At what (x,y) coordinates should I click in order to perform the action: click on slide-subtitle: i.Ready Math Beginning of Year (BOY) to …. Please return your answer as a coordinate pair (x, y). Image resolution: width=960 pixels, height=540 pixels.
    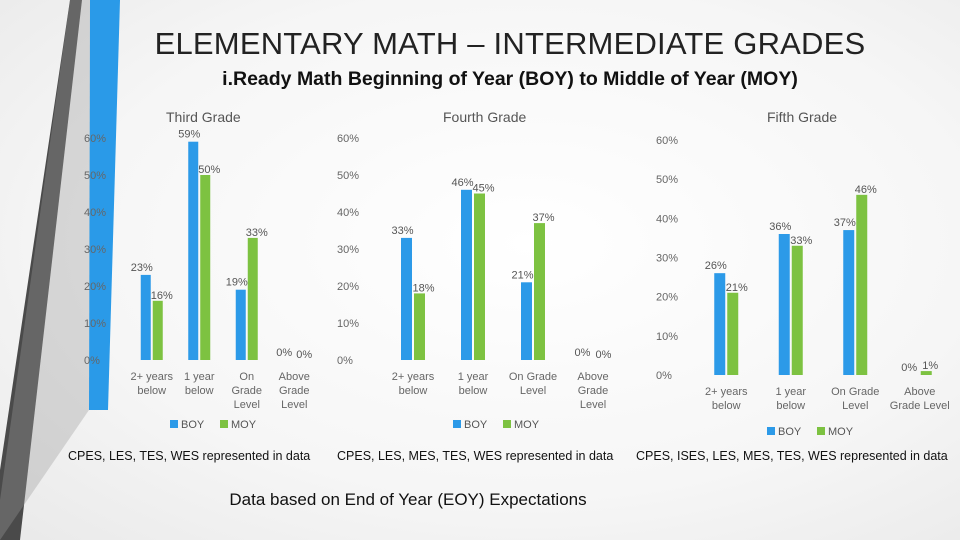
    Looking at the image, I should click on (510, 79).